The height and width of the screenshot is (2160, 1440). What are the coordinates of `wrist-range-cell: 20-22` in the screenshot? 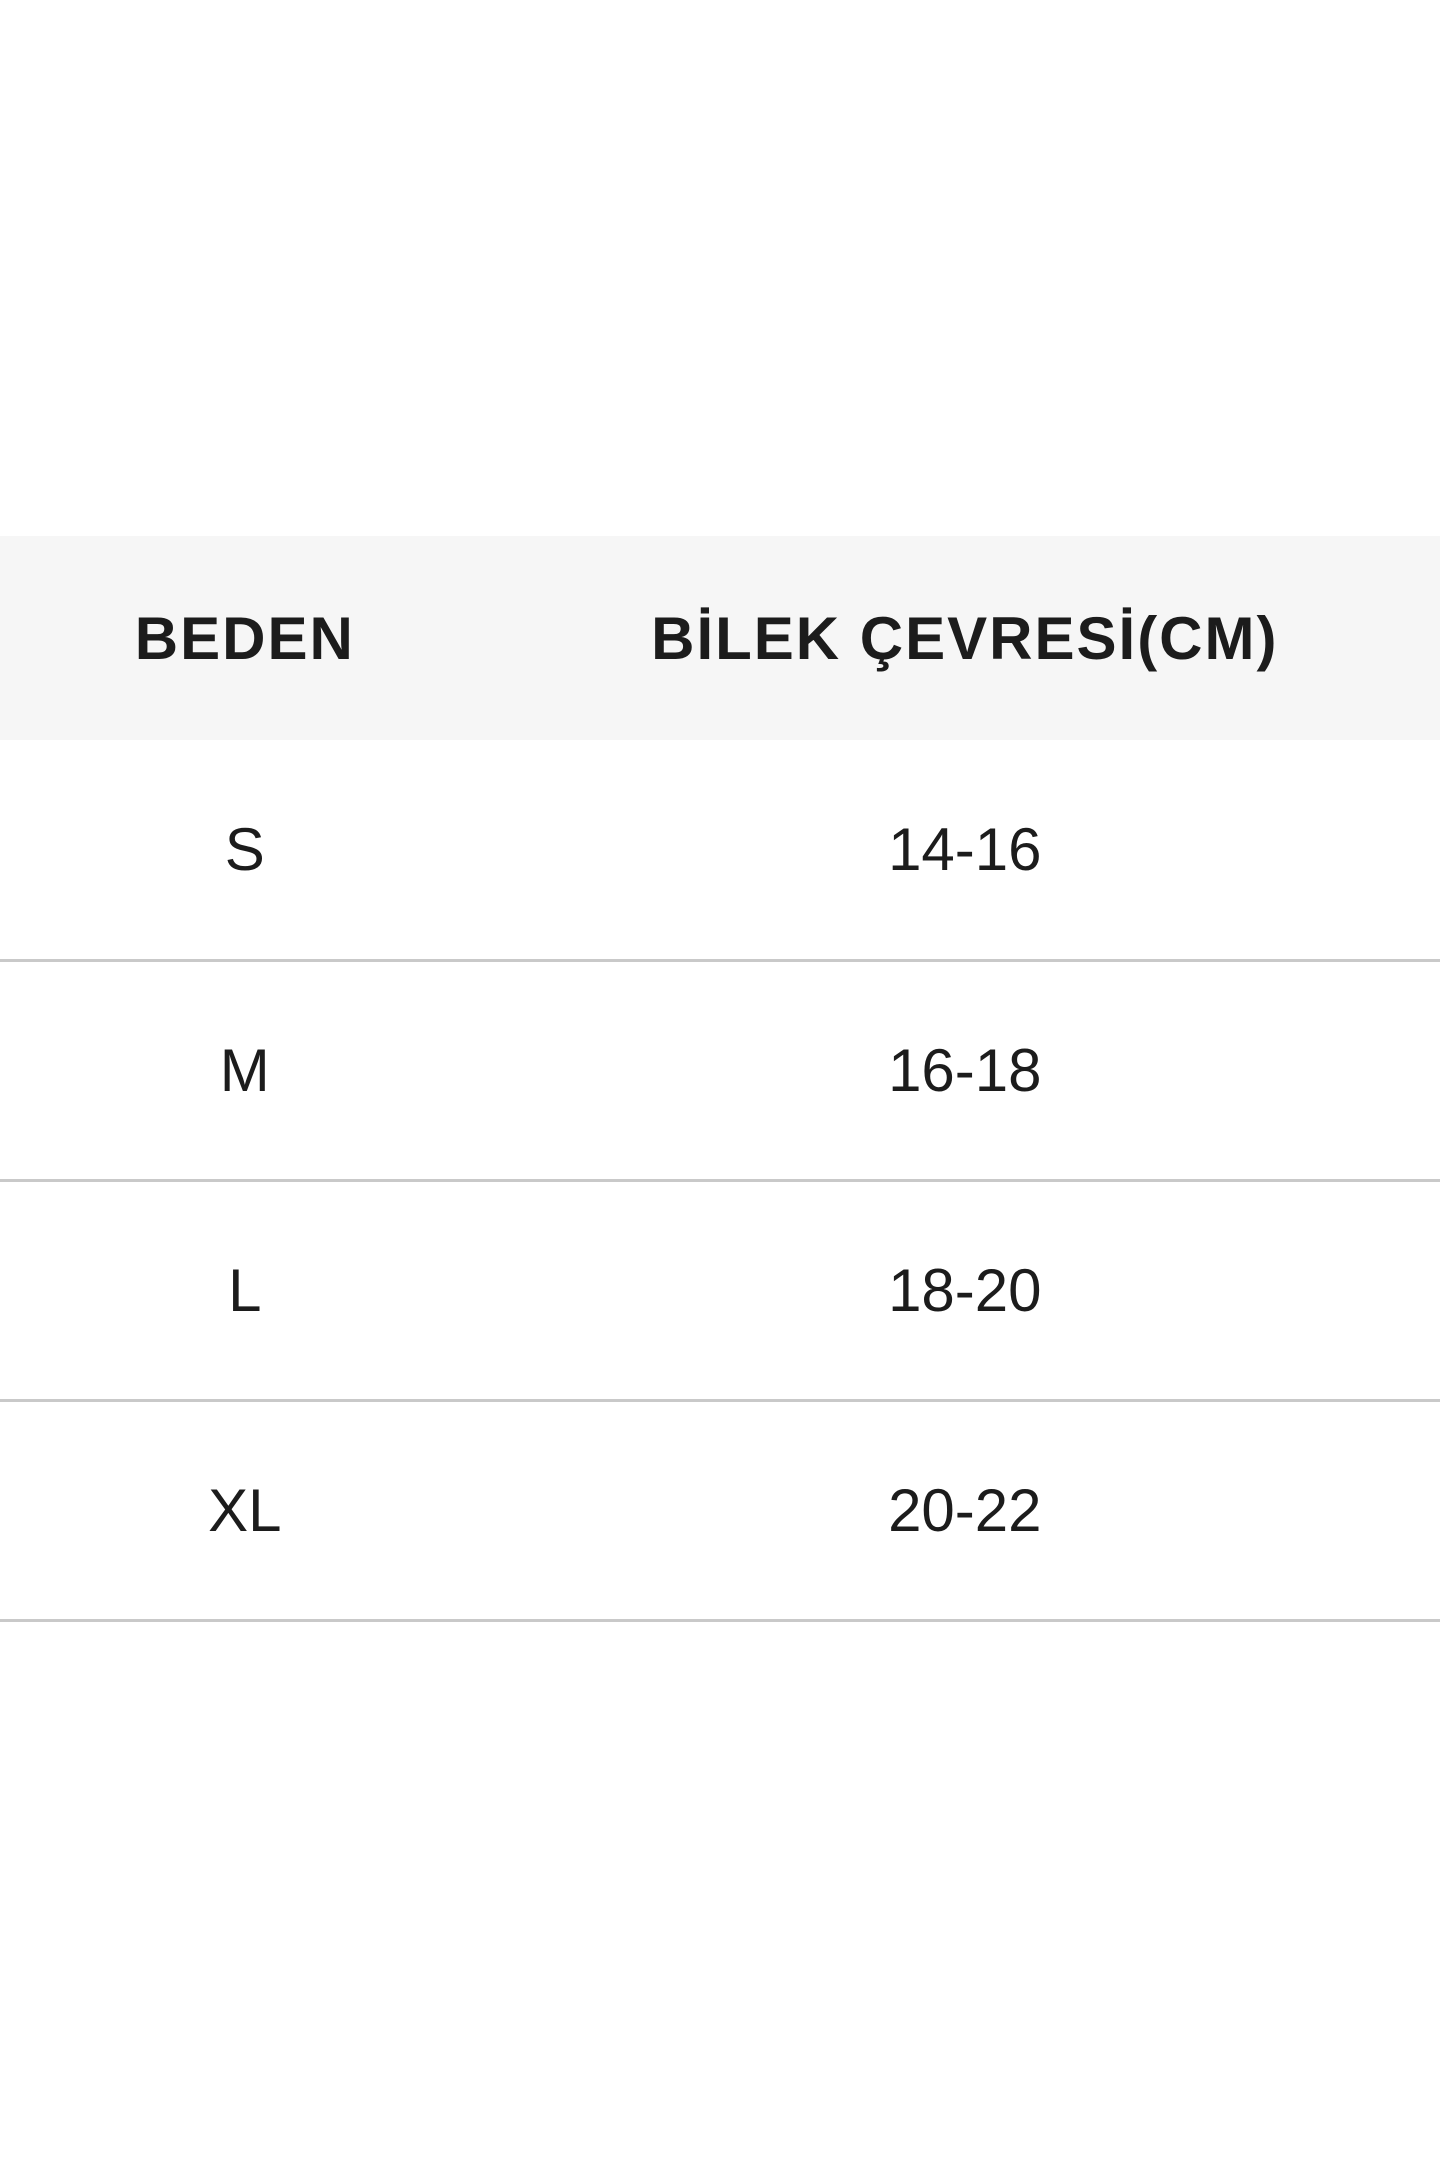 It's located at (965, 1510).